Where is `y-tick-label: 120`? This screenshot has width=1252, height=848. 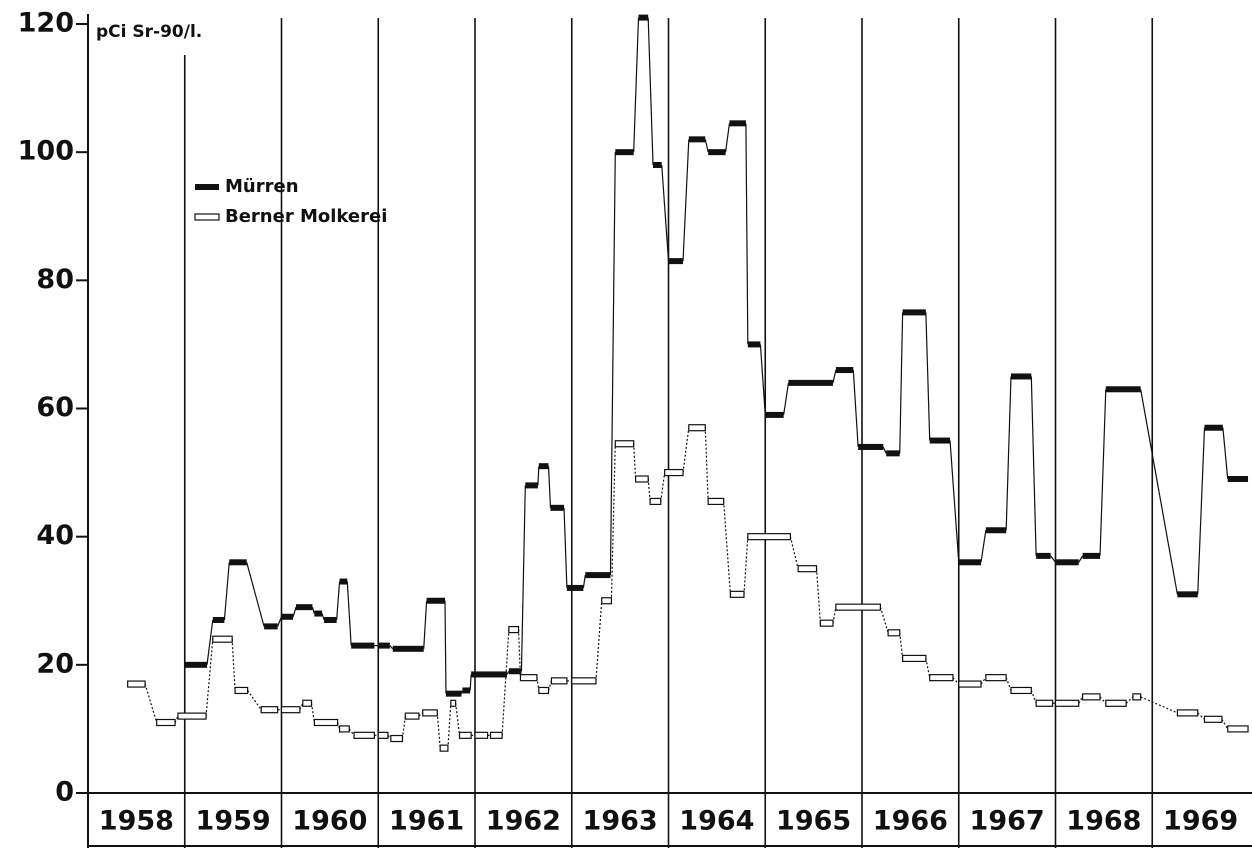
y-tick-label: 120 is located at coordinates (46, 23).